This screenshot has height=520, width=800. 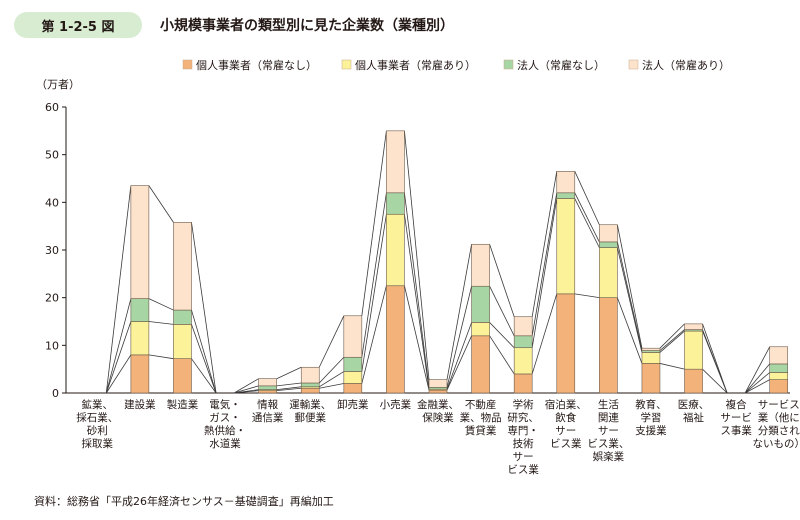 I want to click on legend-label: 法人（常雇あり）, so click(x=686, y=65).